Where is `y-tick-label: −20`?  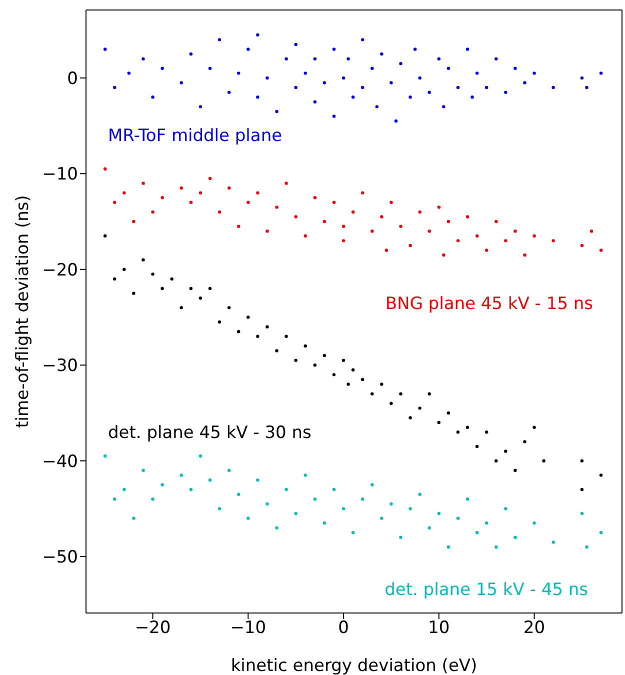 y-tick-label: −20 is located at coordinates (60, 270).